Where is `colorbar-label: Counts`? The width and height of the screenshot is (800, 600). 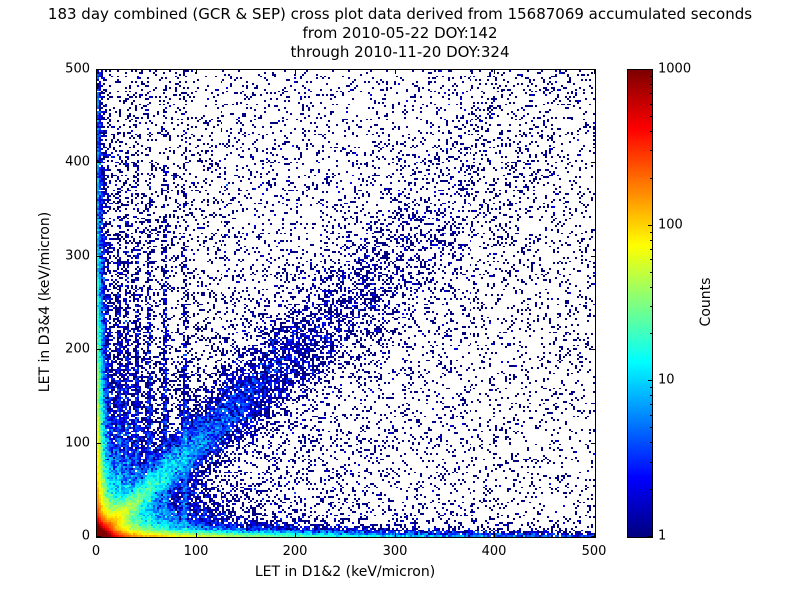 colorbar-label: Counts is located at coordinates (706, 302).